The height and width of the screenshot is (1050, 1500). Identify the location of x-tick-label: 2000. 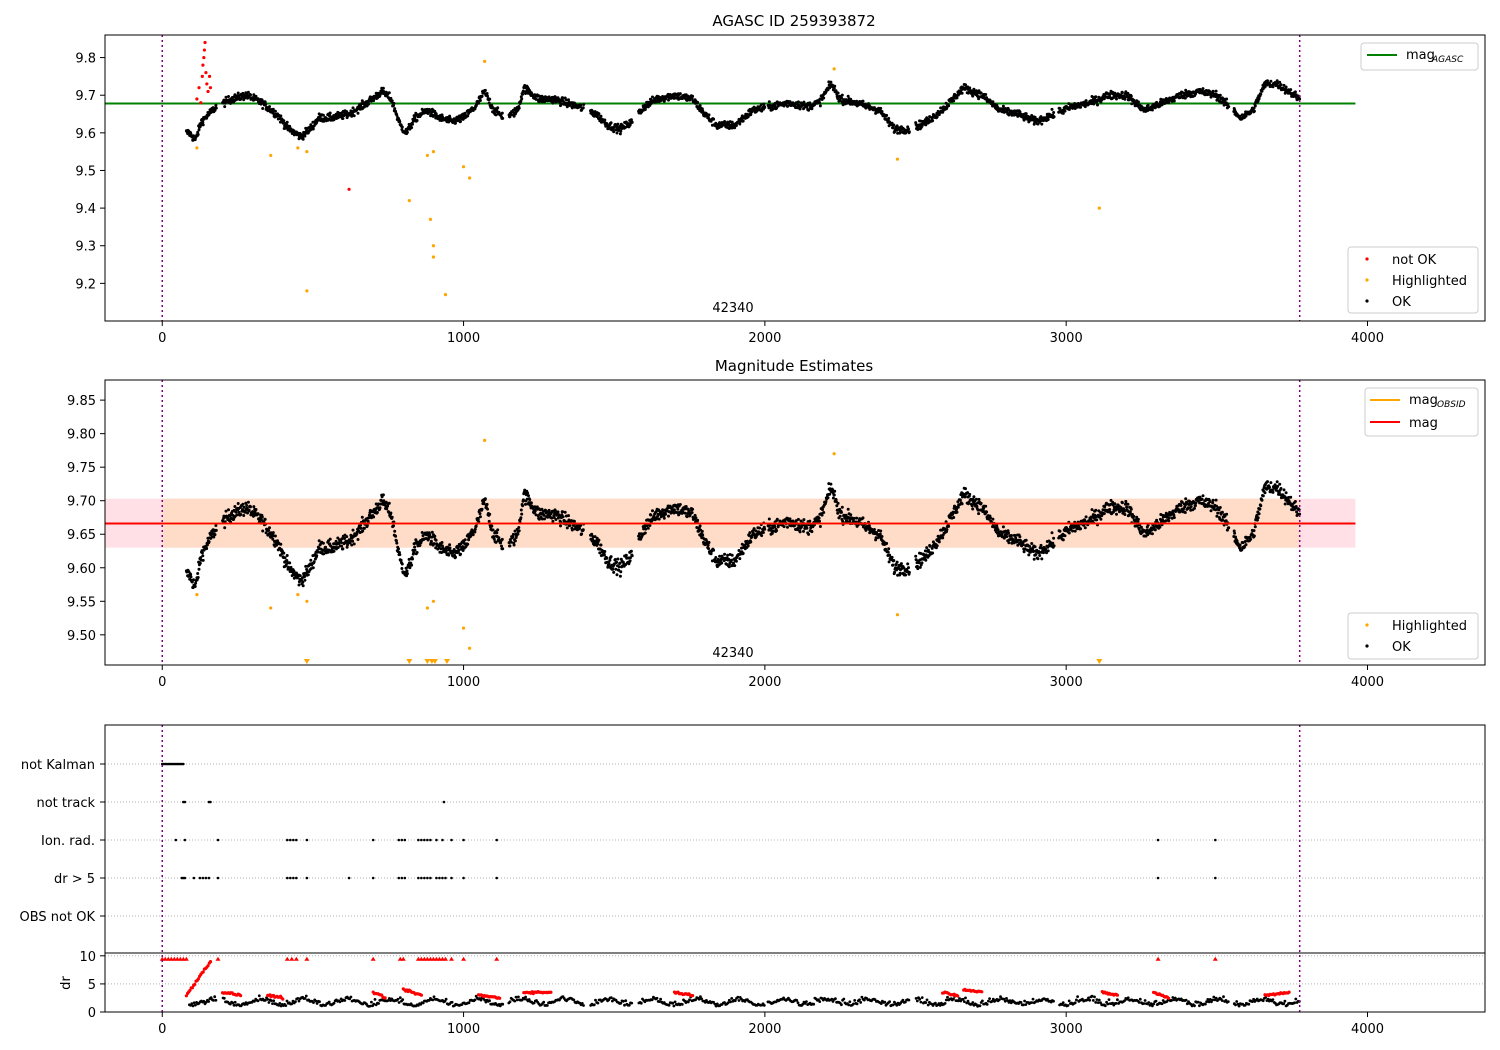
(764, 338).